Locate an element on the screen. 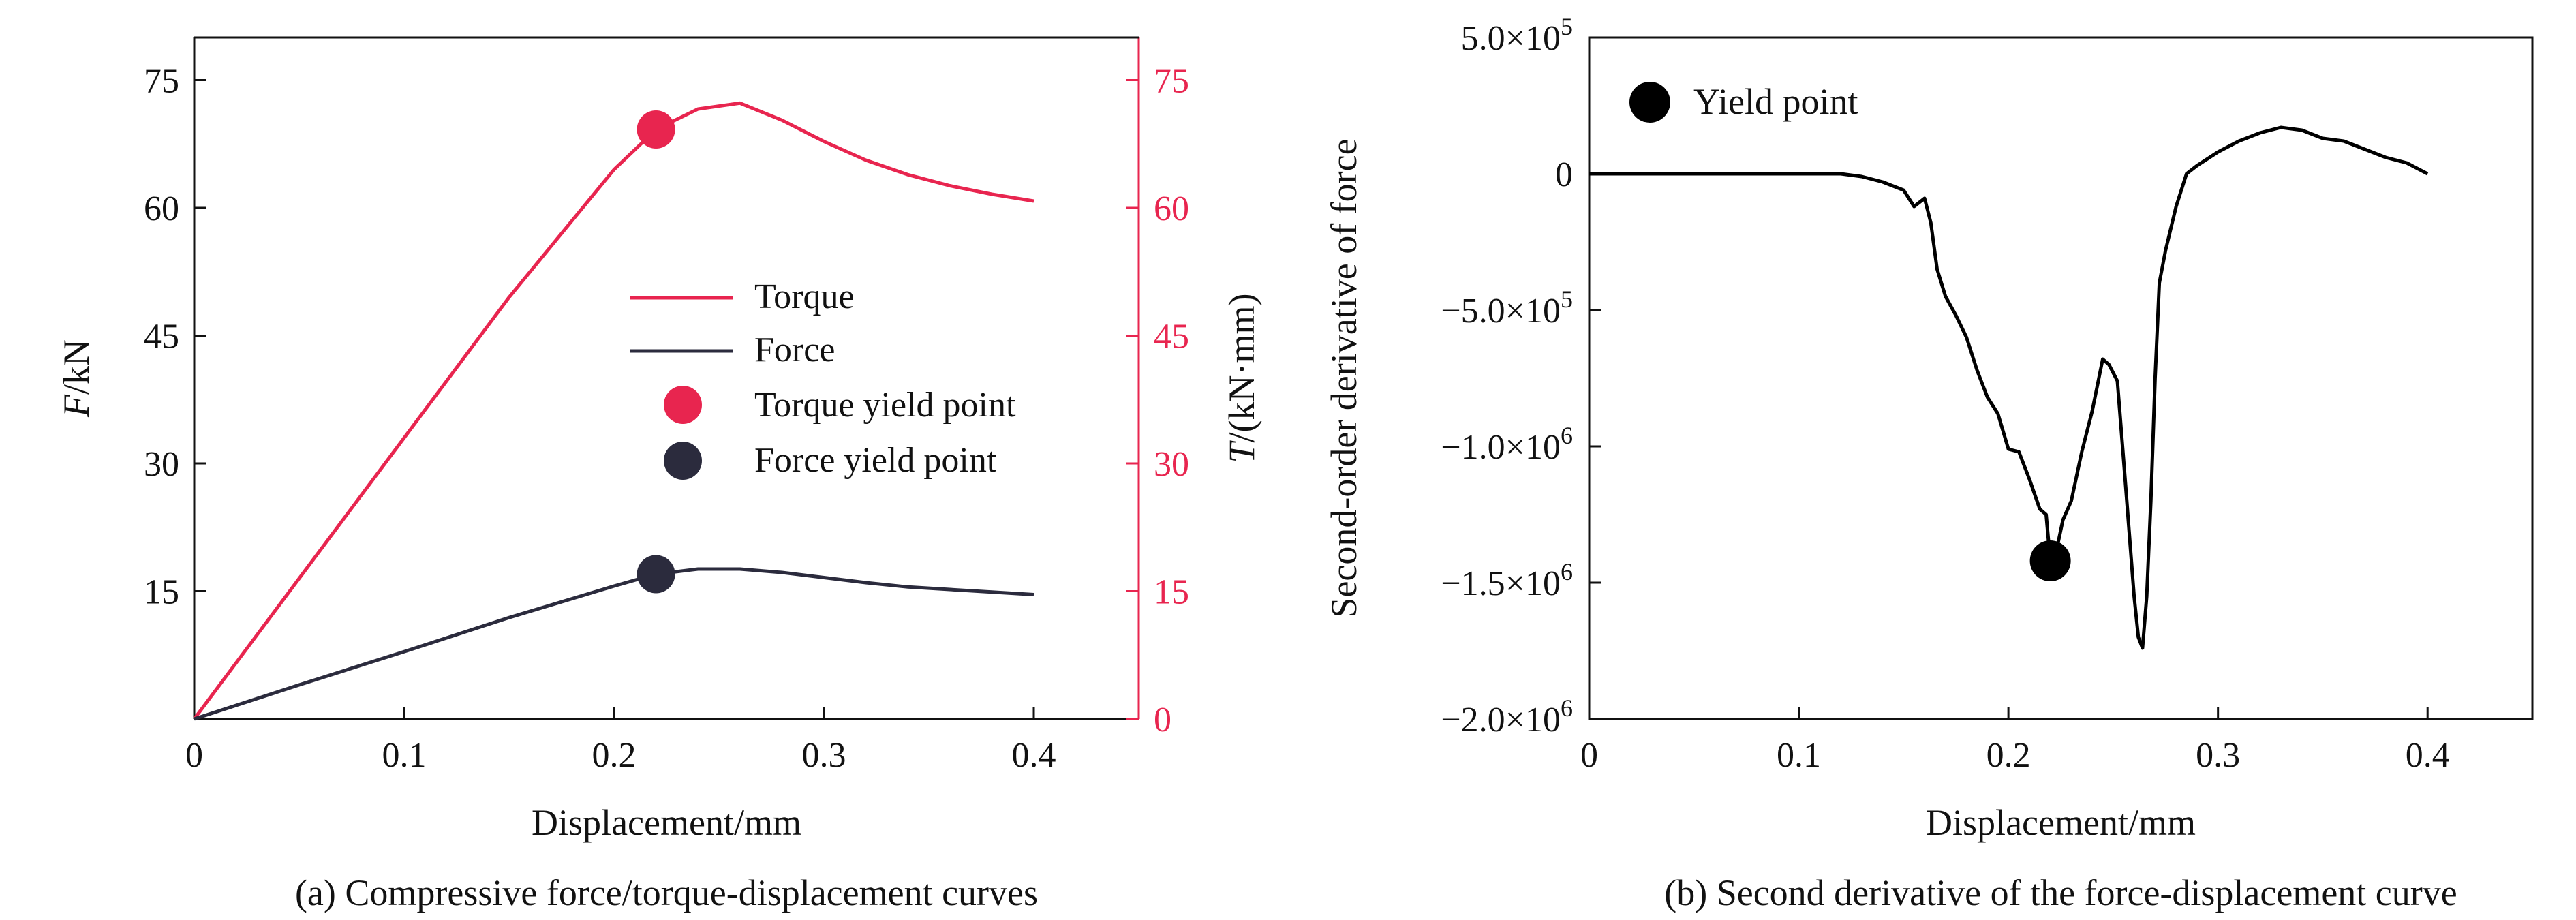 This screenshot has height=920, width=2576. a-y-right-tick-label: 15 is located at coordinates (1171, 592).